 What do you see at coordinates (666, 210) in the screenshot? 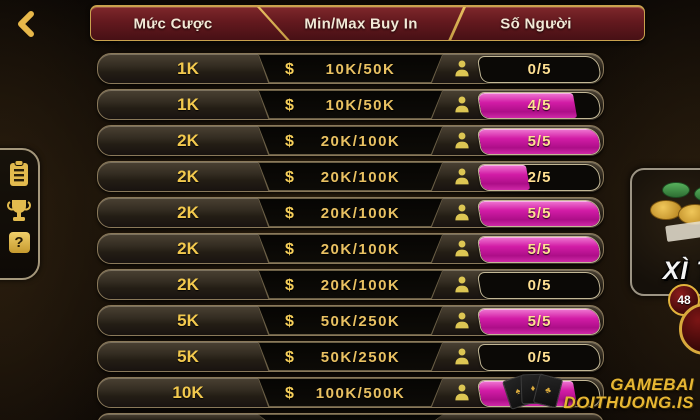
I see `gold-coin-icon` at bounding box center [666, 210].